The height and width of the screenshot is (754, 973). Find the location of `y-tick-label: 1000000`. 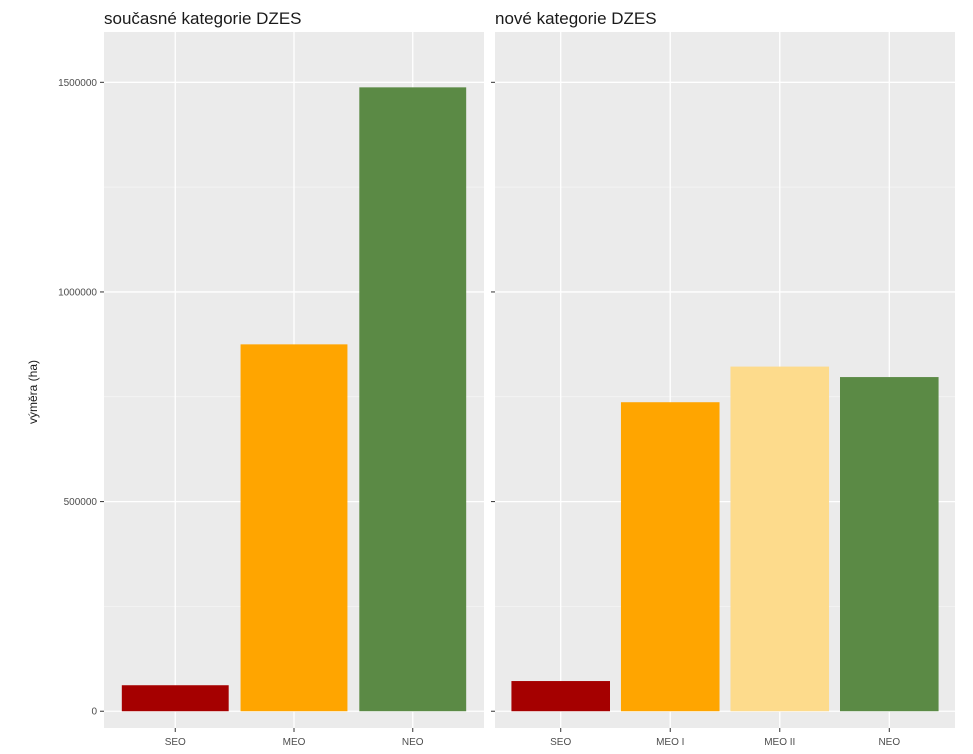

y-tick-label: 1000000 is located at coordinates (77, 292).